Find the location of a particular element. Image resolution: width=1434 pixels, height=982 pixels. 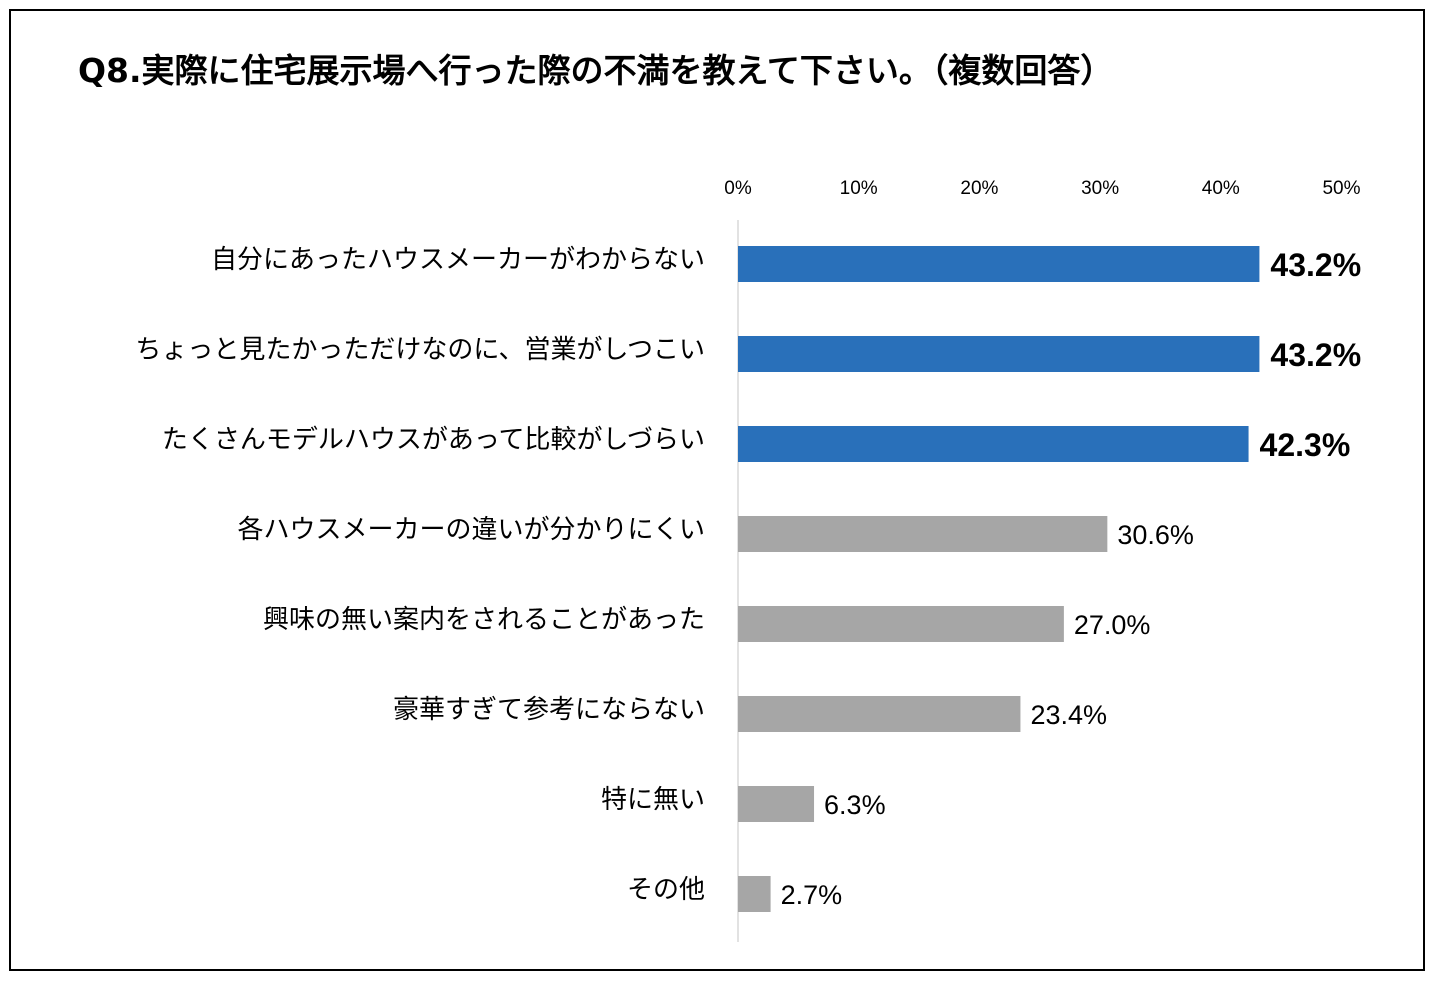

category-label: その他 is located at coordinates (666, 890).